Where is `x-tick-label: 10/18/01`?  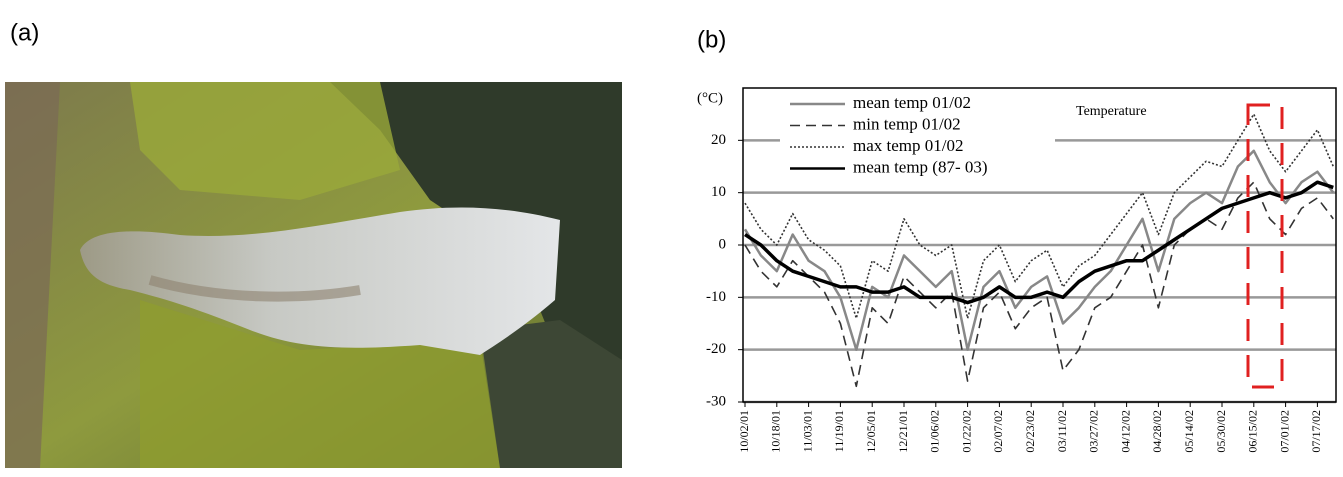 x-tick-label: 10/18/01 is located at coordinates (776, 431).